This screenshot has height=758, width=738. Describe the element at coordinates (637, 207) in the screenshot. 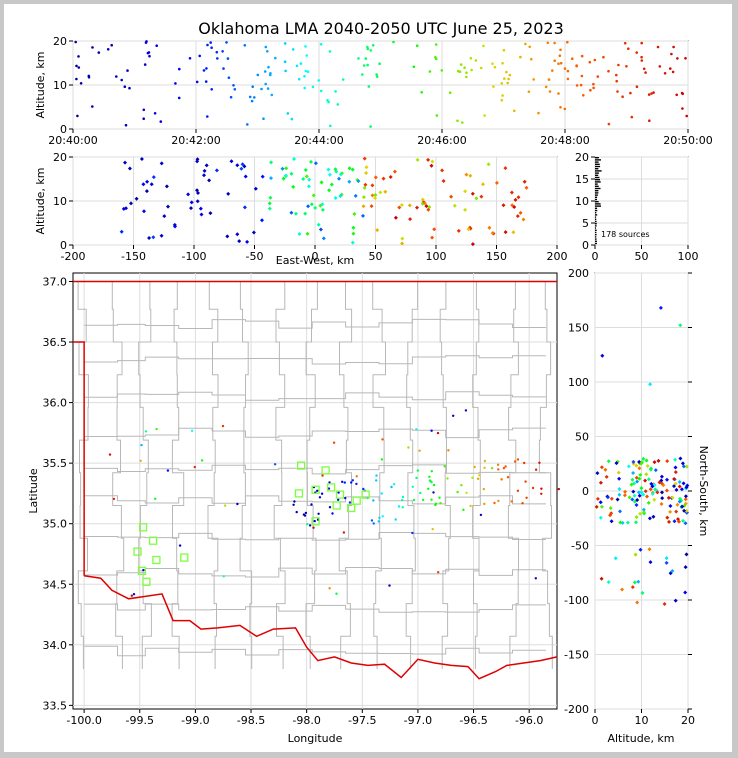

I see `histogram-ticks: 0 50 100 0 5 10 15 20` at that location.